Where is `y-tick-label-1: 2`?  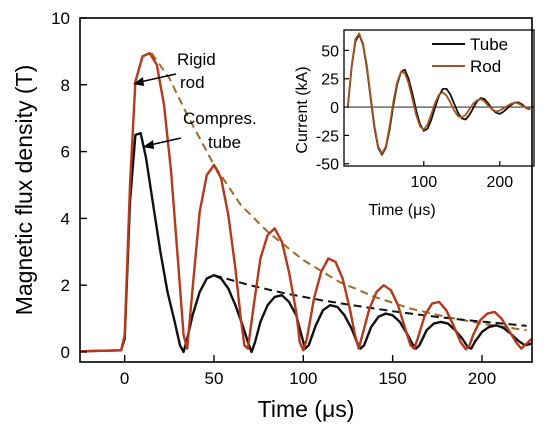
y-tick-label-1: 2 is located at coordinates (65, 285).